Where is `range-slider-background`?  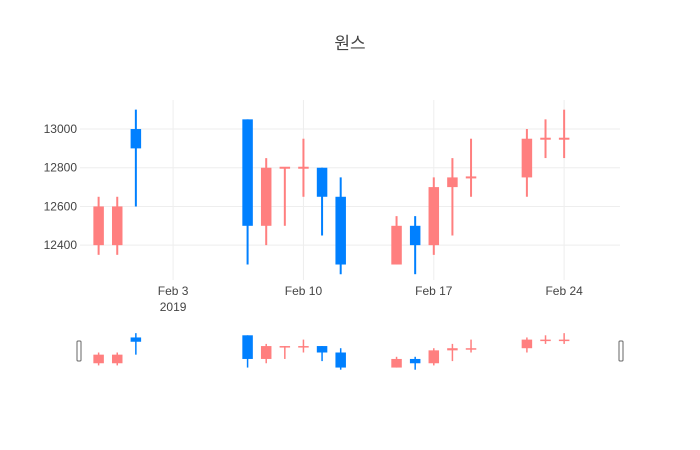
range-slider-background is located at coordinates (350, 351).